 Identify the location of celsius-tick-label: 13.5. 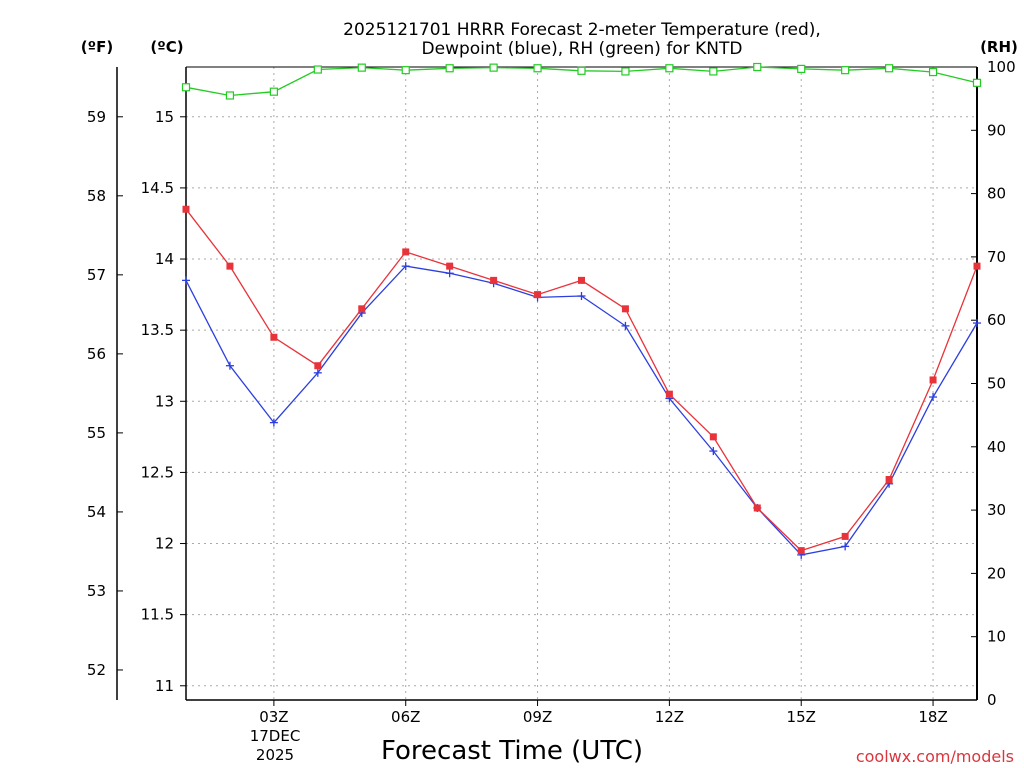
(157, 330).